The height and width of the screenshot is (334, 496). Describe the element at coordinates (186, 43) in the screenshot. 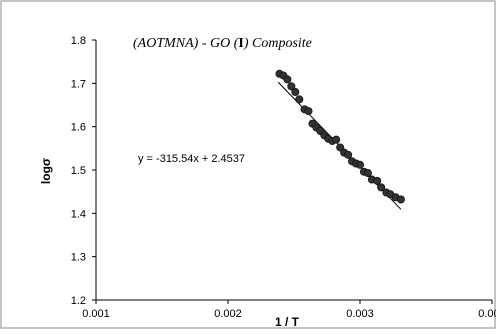

I see `chart-title-prefix: (AOTMNA) - GO (` at that location.